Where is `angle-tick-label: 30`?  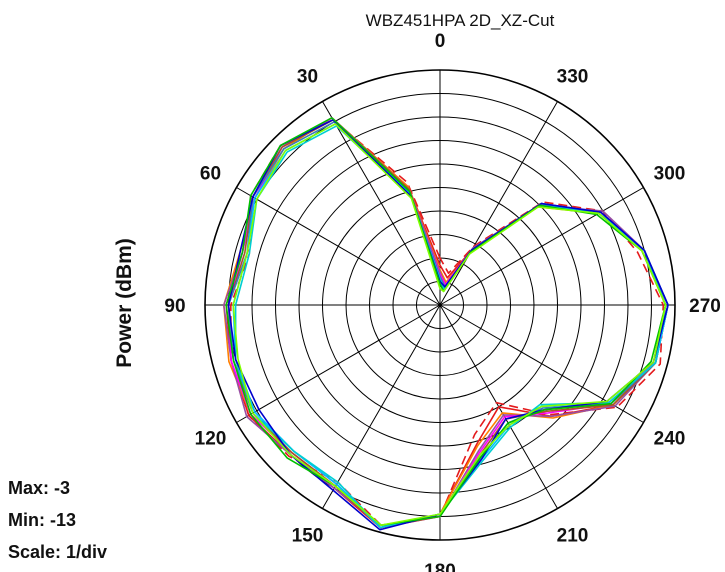 angle-tick-label: 30 is located at coordinates (307, 77).